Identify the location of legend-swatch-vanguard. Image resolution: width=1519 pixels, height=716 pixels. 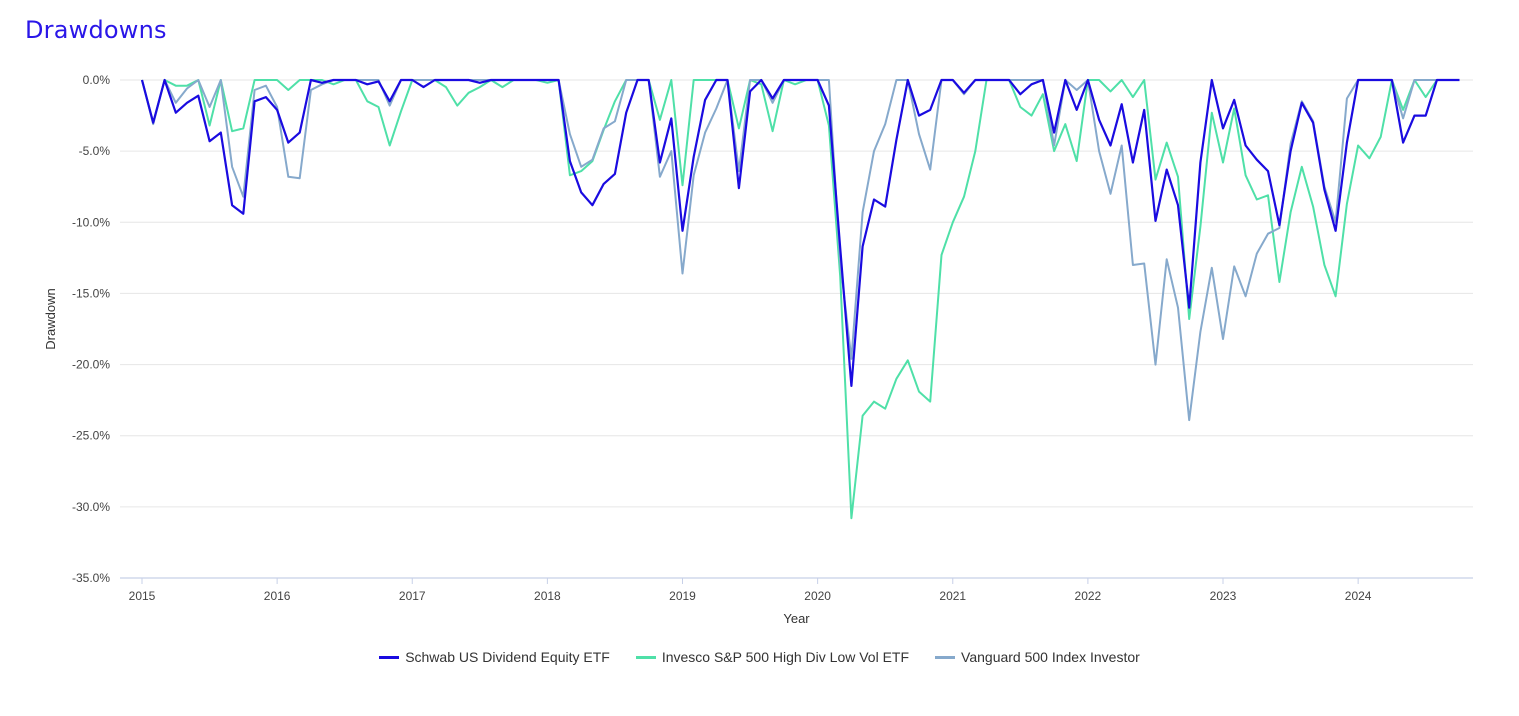
(945, 657).